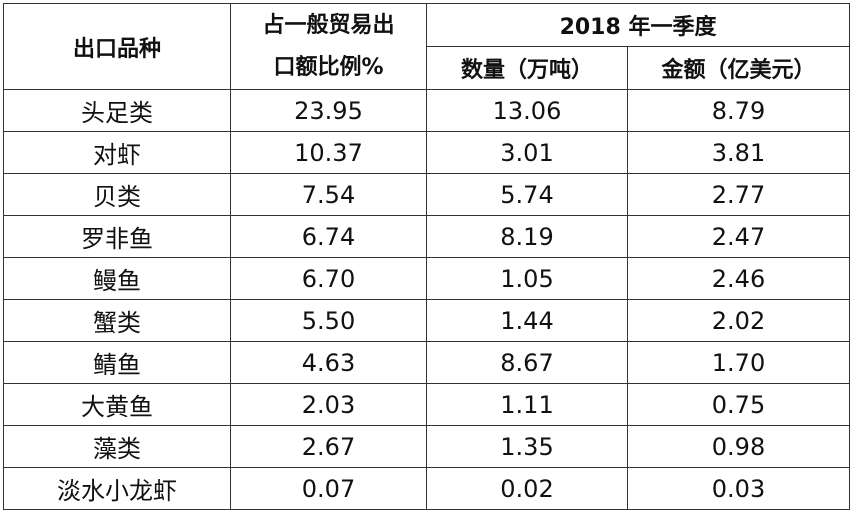 The image size is (856, 522). I want to click on variety-cell: 鳗鱼, so click(117, 278).